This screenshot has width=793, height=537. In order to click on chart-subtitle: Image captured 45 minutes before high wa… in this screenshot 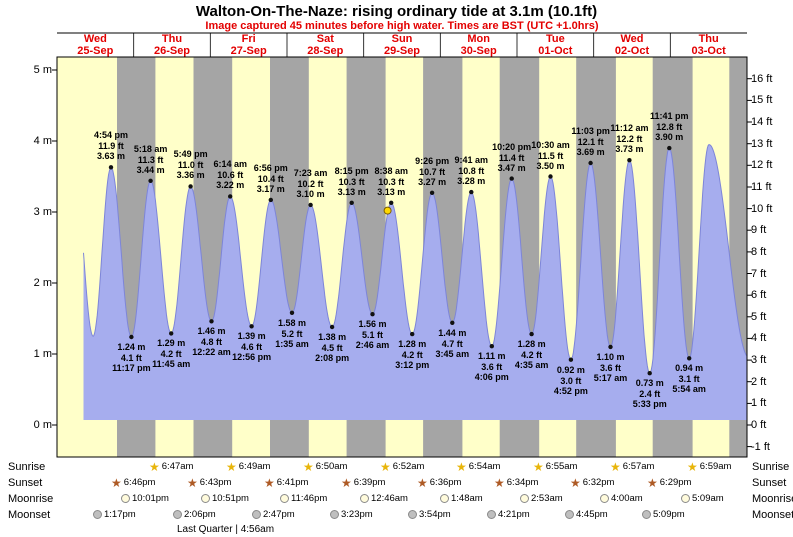, I will do `click(402, 26)`.